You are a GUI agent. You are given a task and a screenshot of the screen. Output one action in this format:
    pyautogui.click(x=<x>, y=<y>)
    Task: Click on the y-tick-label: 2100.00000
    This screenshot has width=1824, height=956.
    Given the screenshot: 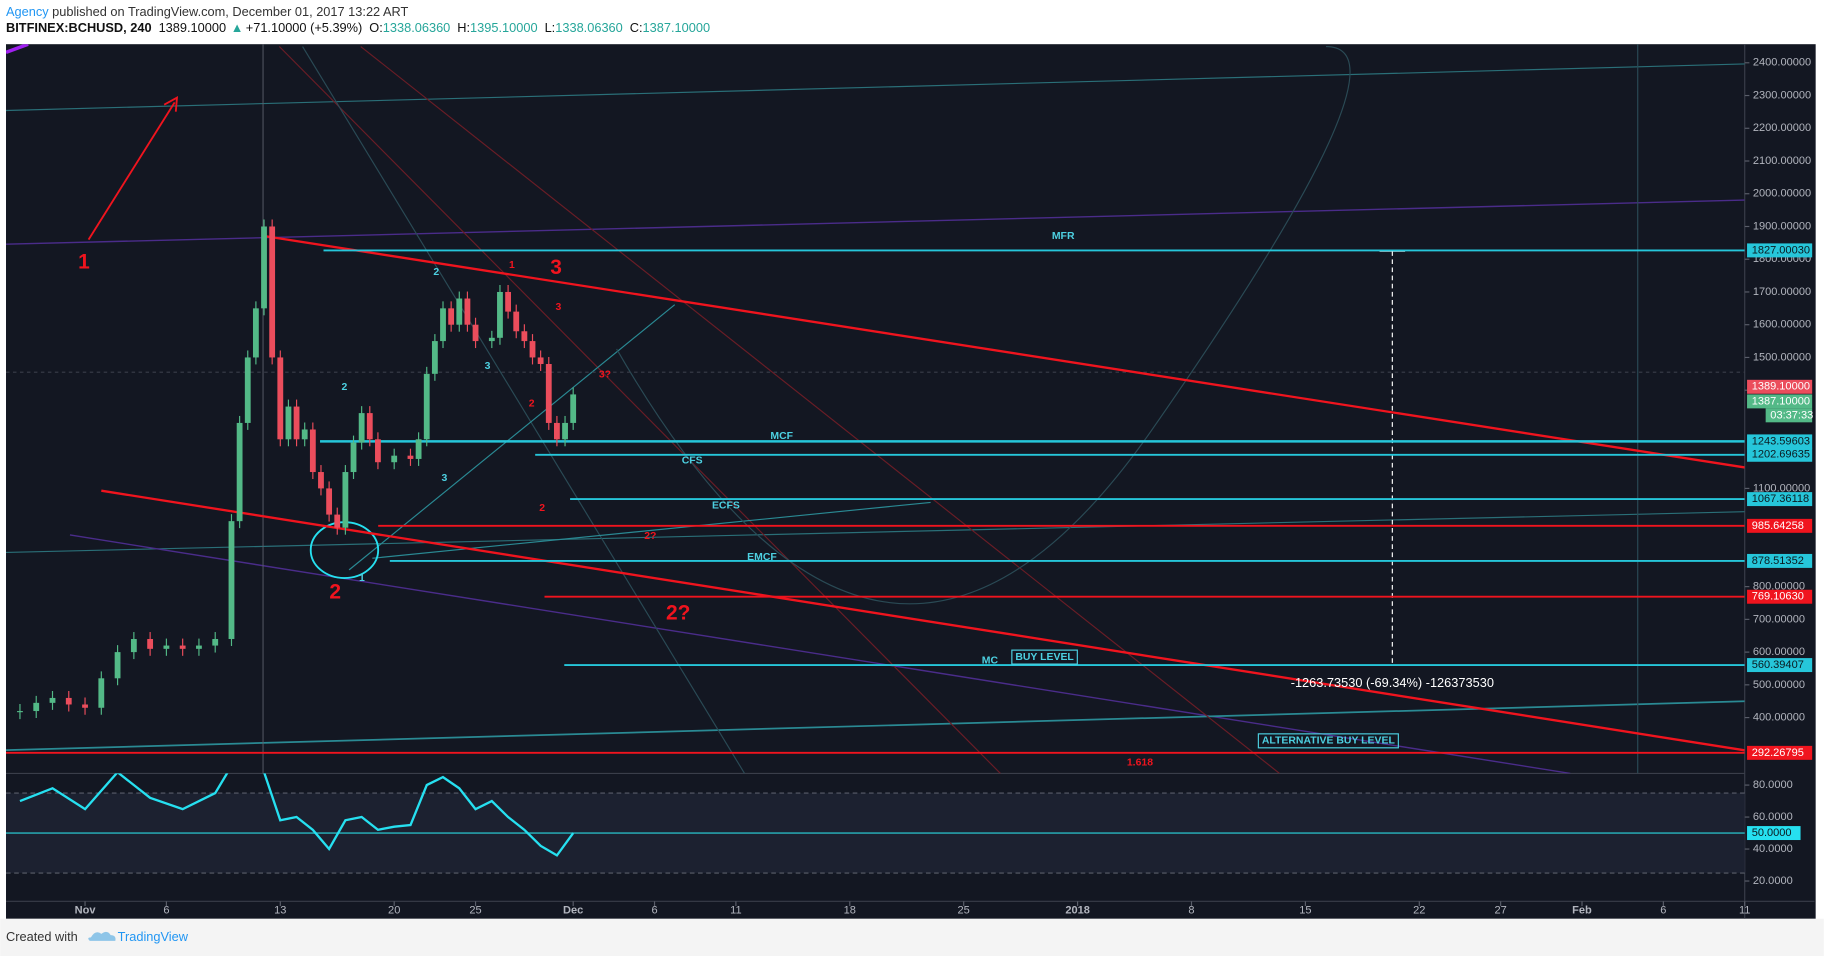 What is the action you would take?
    pyautogui.click(x=1782, y=161)
    